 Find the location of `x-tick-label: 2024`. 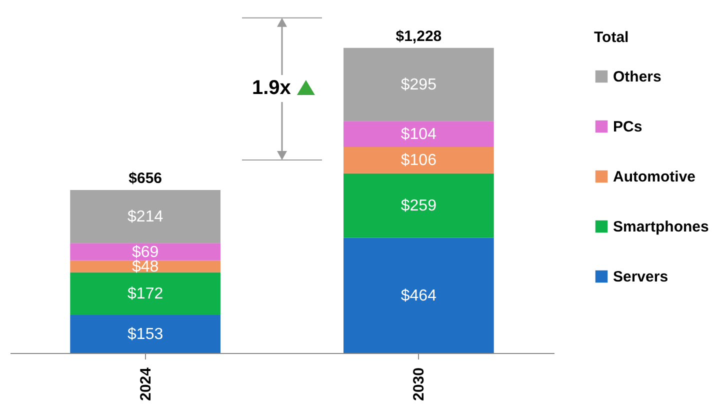

x-tick-label: 2024 is located at coordinates (145, 383).